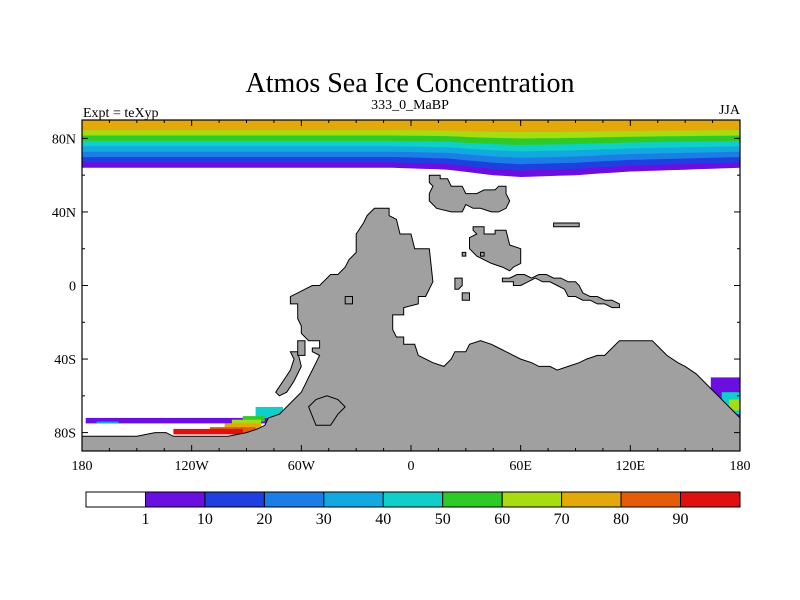  Describe the element at coordinates (302, 466) in the screenshot. I see `x-tick-label: 60W` at that location.